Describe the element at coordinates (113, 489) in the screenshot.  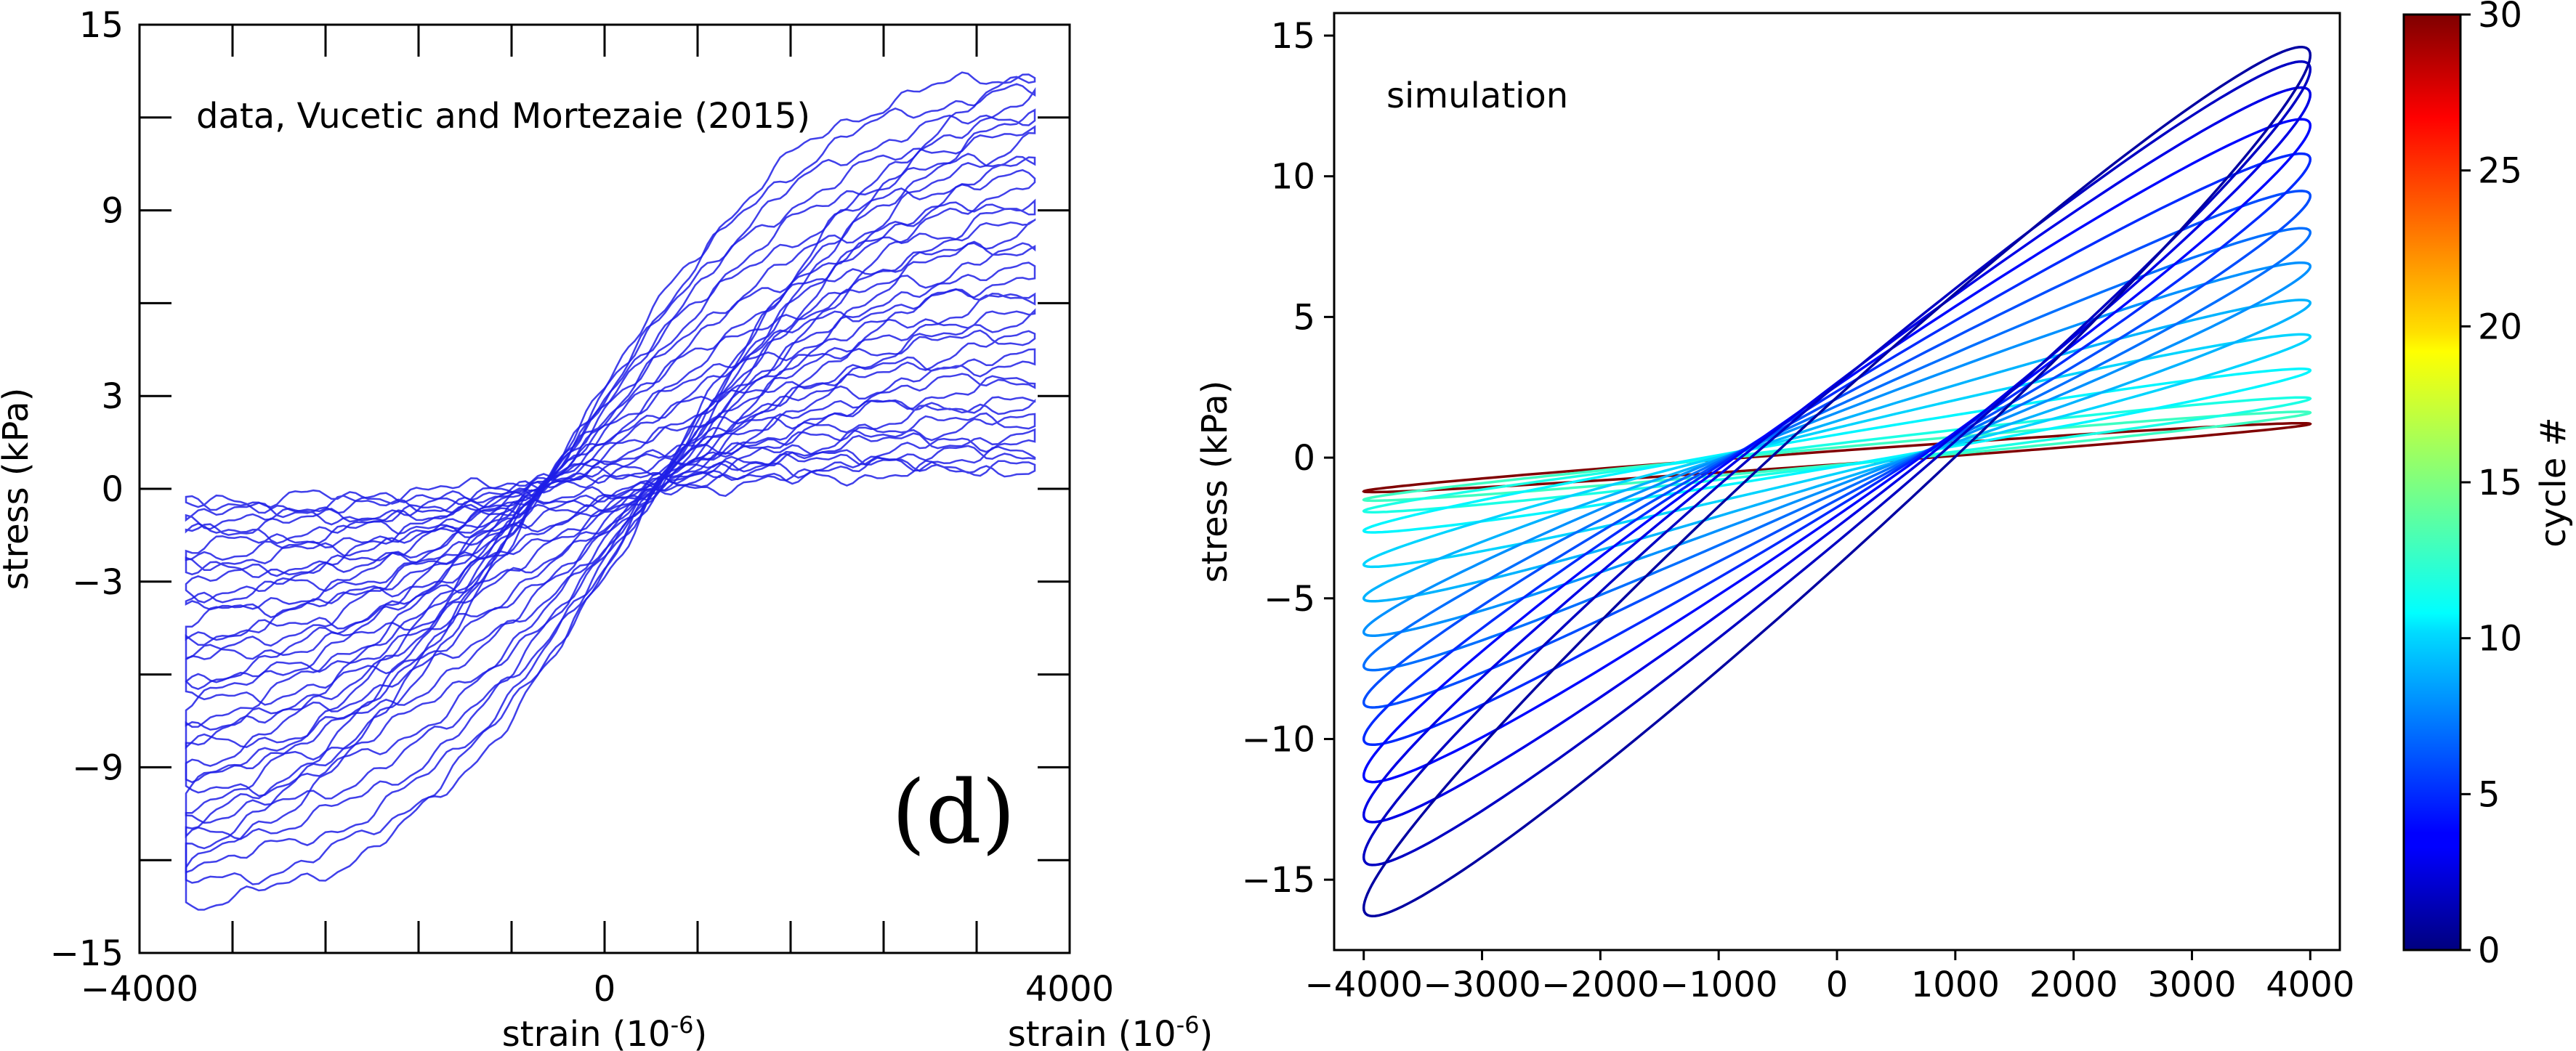
I see `left-y-tick-label: 0` at that location.